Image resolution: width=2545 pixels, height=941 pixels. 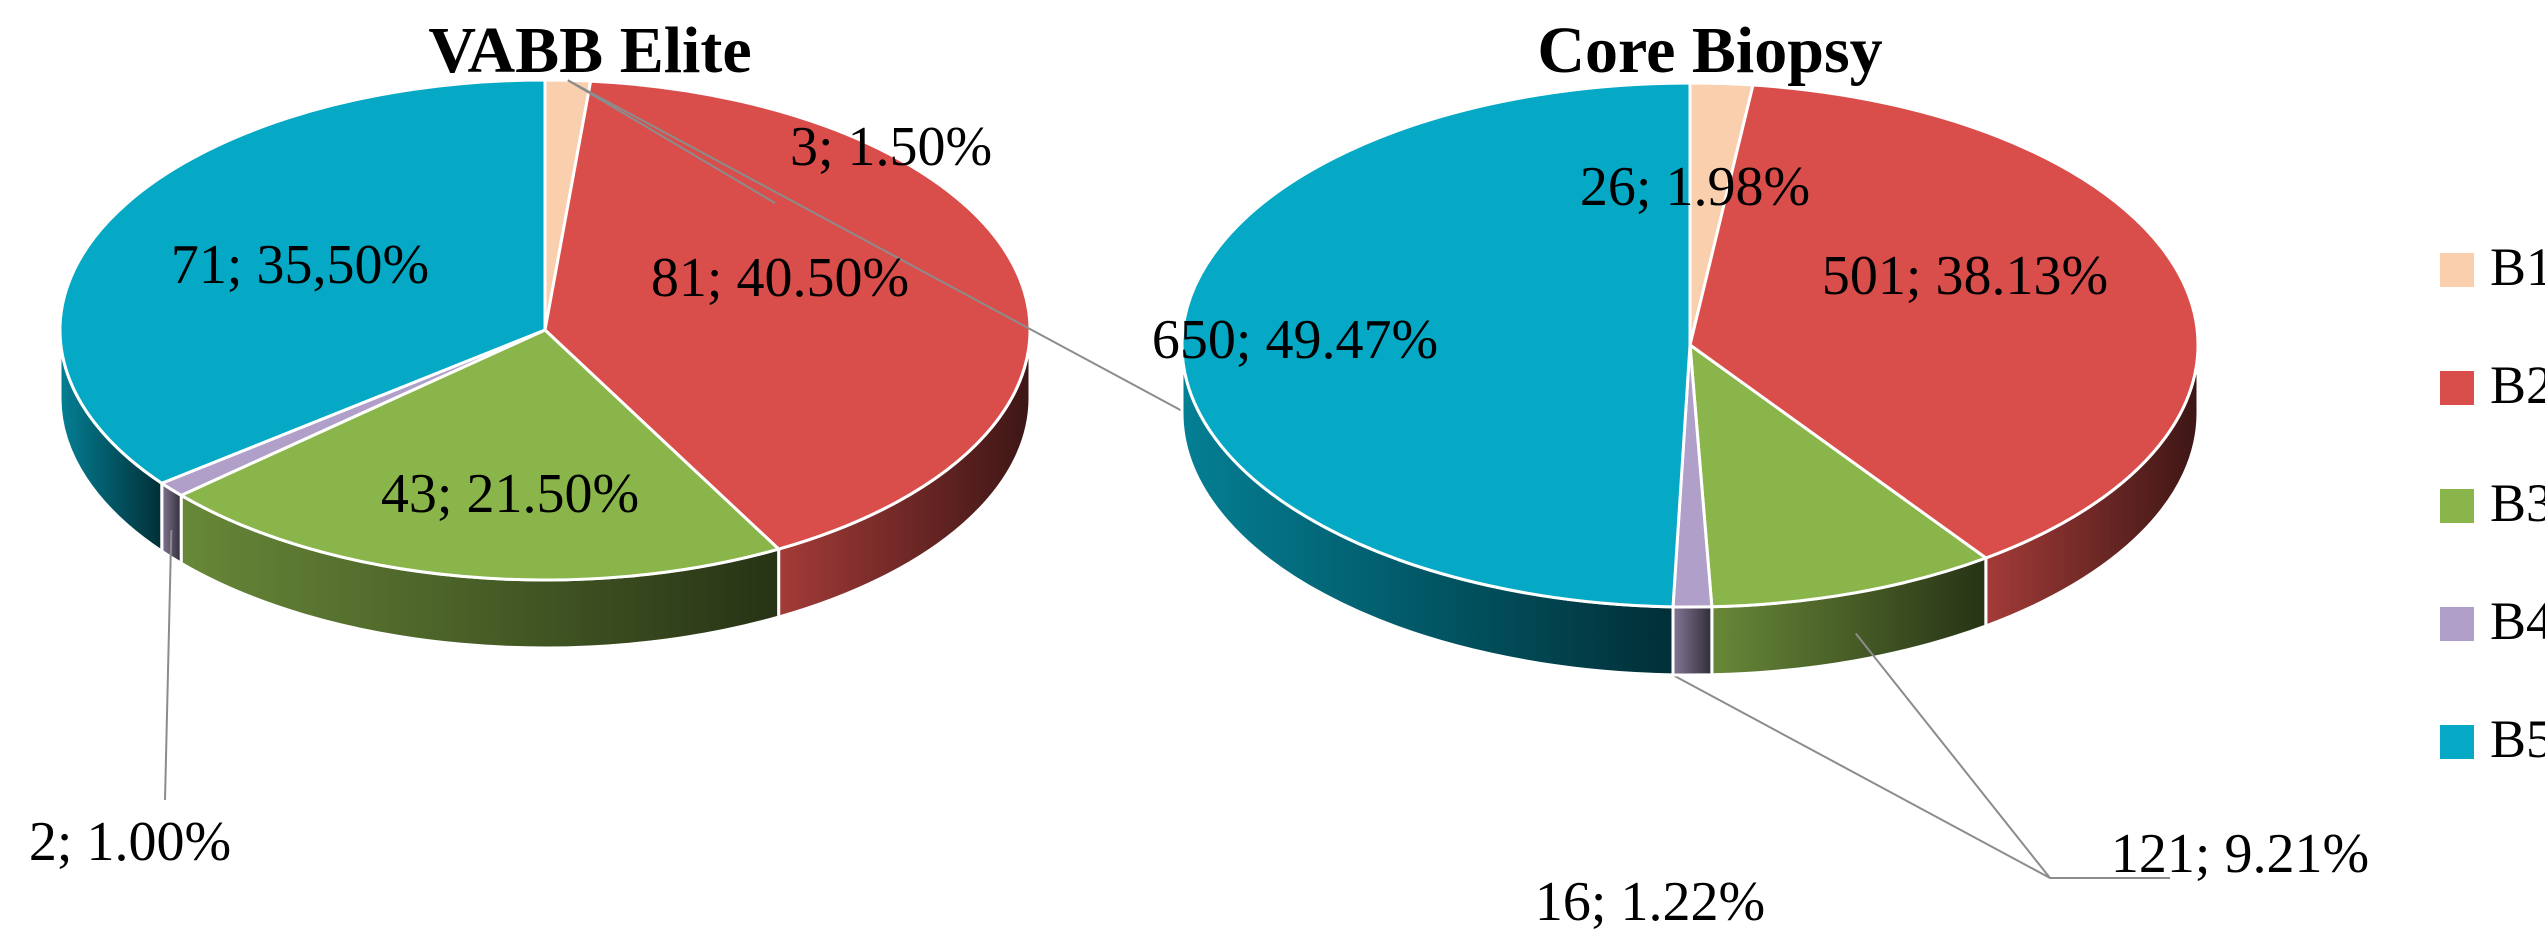 What do you see at coordinates (2517, 739) in the screenshot?
I see `legend-label-b5: B5` at bounding box center [2517, 739].